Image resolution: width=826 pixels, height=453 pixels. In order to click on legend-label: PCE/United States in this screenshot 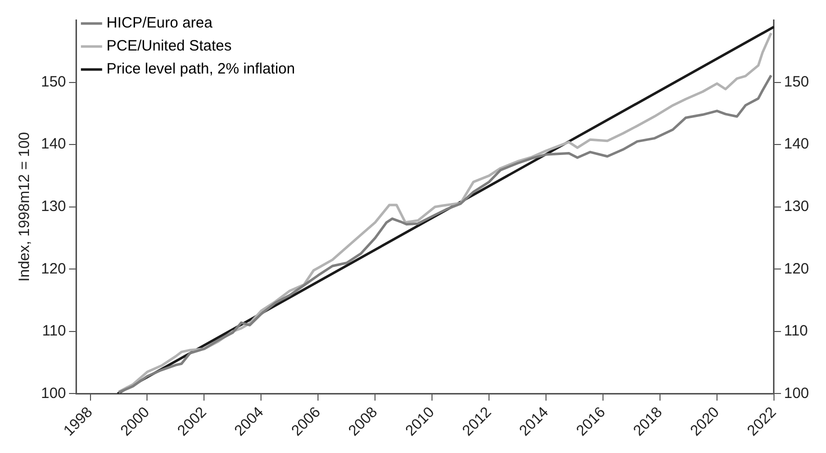, I will do `click(169, 46)`.